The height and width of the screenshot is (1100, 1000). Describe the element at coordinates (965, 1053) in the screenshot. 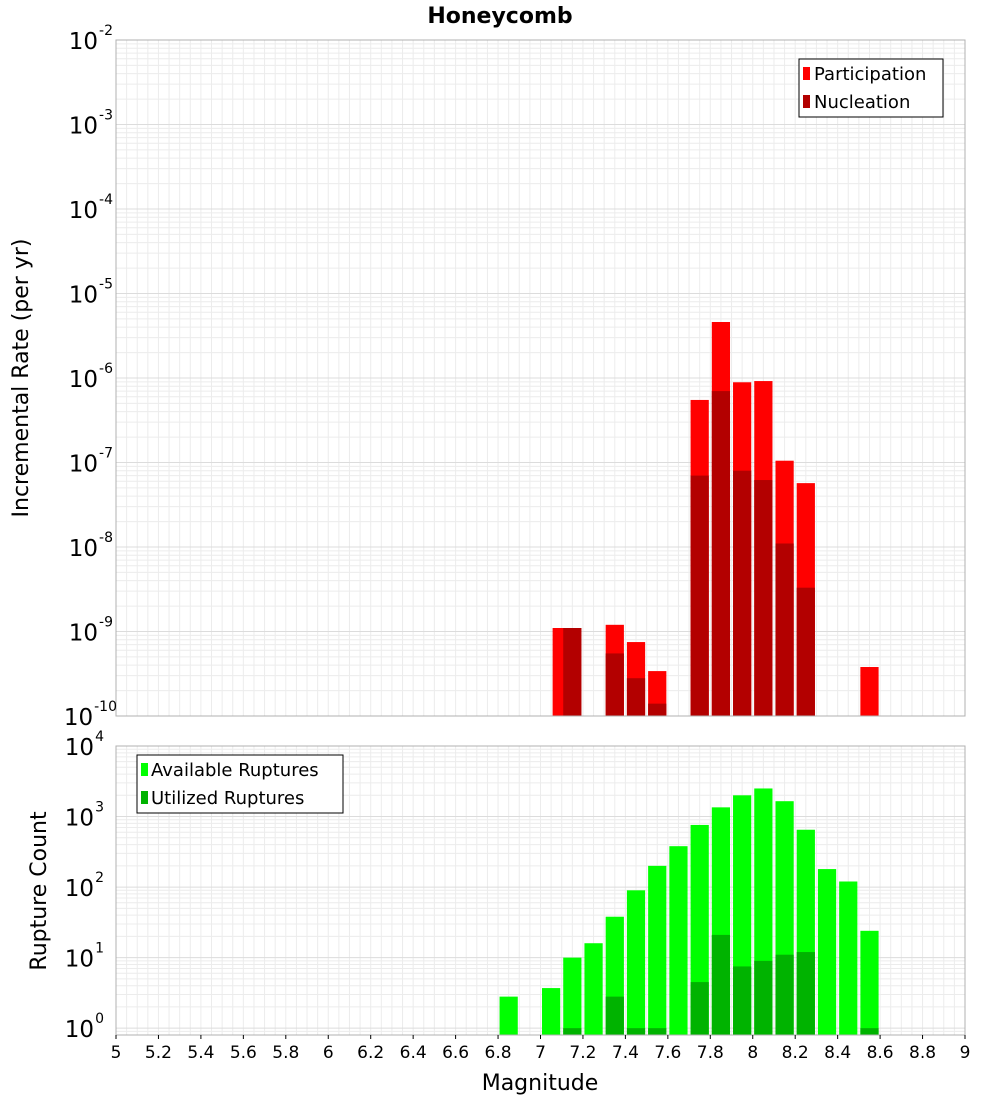

I see `x-tick-label: 9` at that location.